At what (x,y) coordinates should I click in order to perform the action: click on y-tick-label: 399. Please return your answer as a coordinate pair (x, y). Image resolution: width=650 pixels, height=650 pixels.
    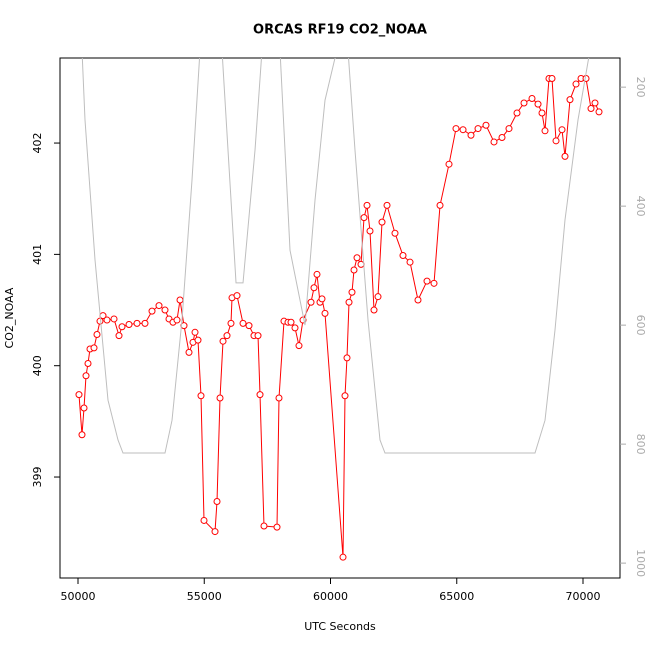
    Looking at the image, I should click on (37, 477).